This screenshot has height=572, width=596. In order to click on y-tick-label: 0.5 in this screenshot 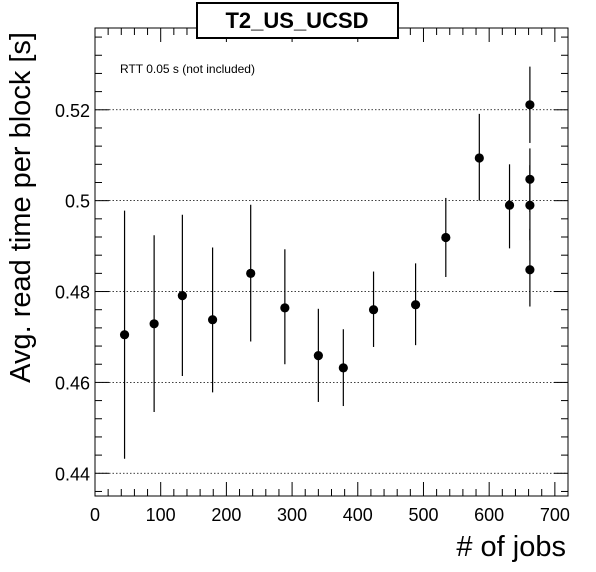, I will do `click(77, 202)`.